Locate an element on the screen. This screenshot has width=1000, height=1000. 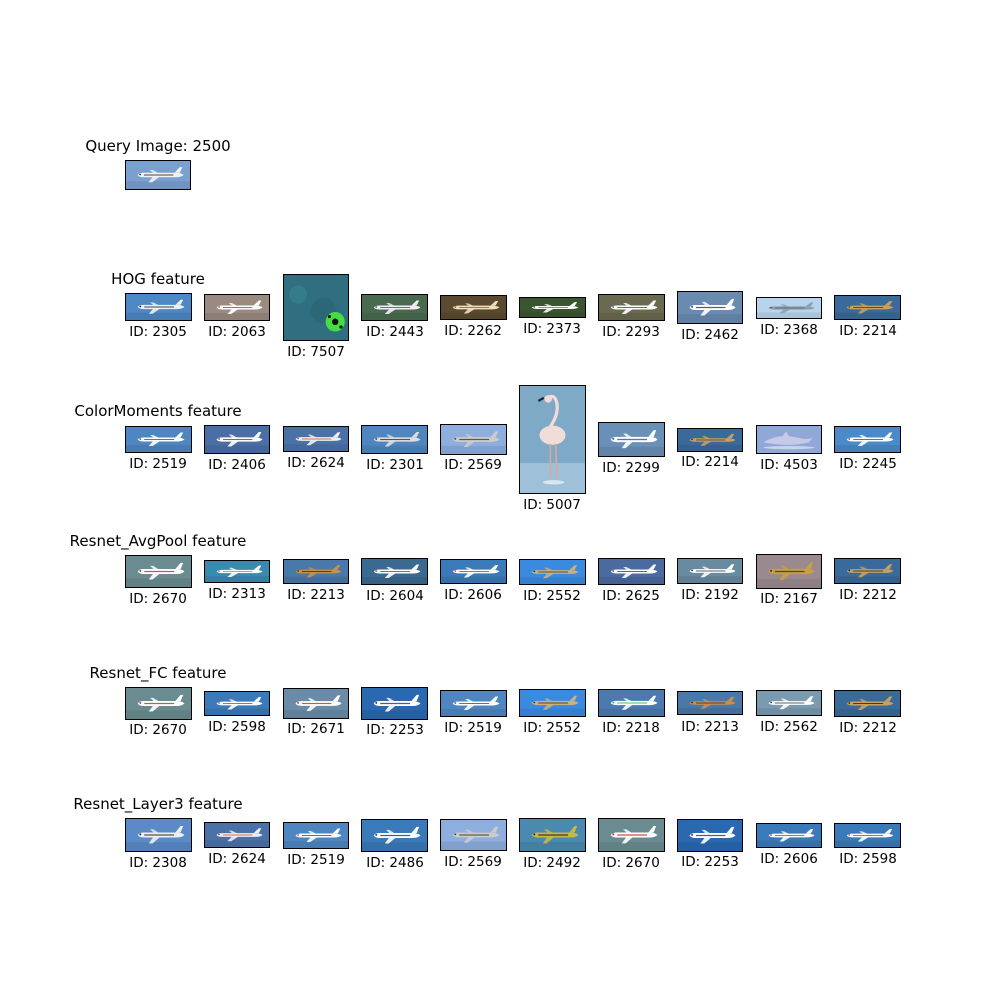
result-id: ID: 2443 is located at coordinates (395, 332).